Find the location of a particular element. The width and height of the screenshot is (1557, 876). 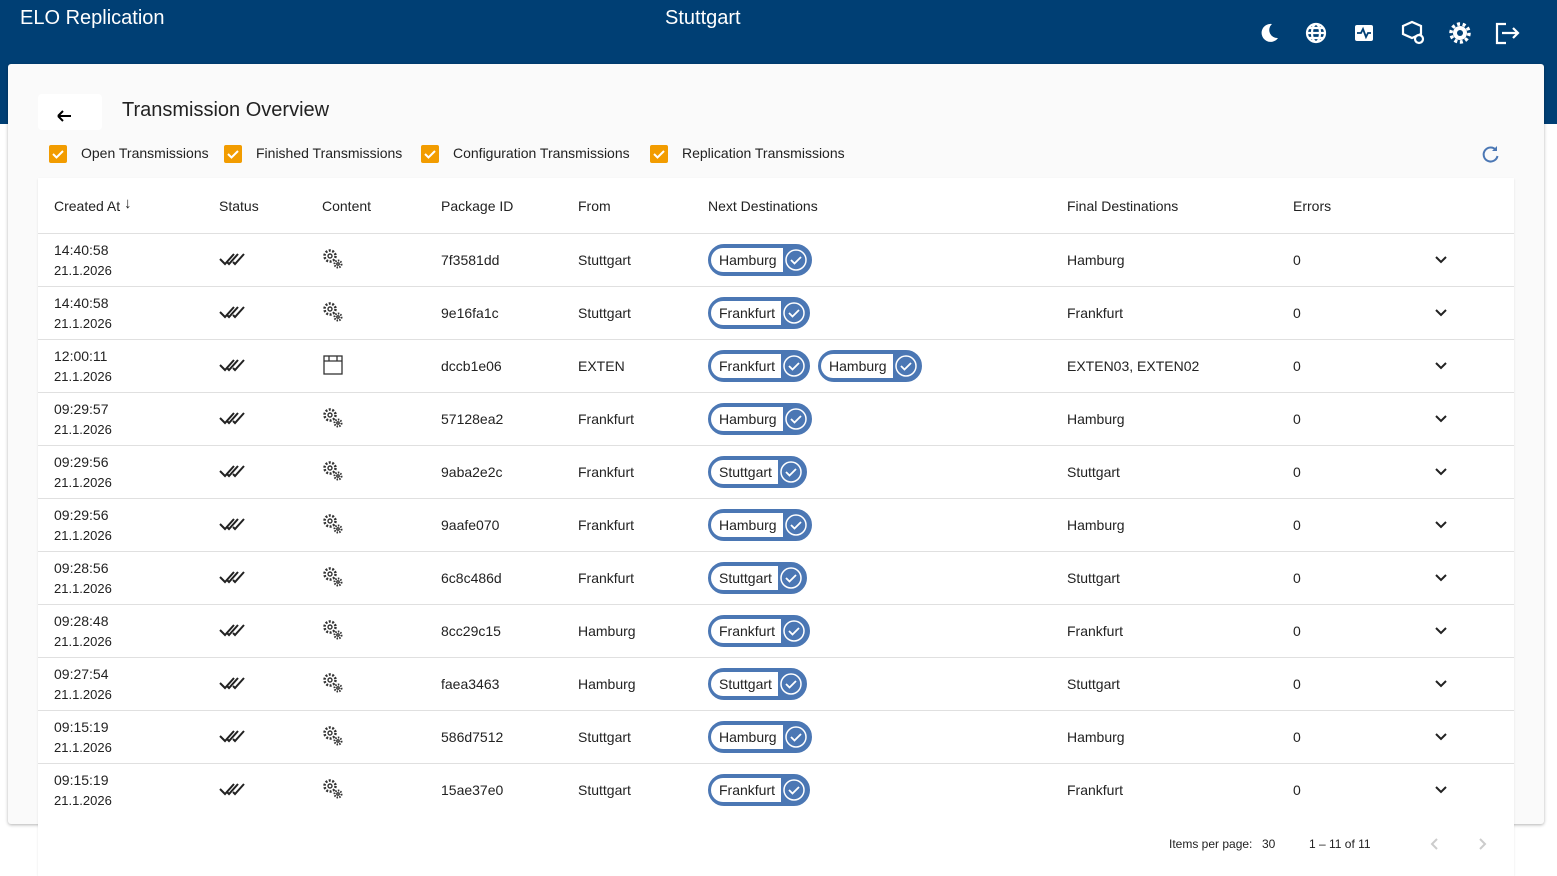

theme-icon is located at coordinates (1269, 32).